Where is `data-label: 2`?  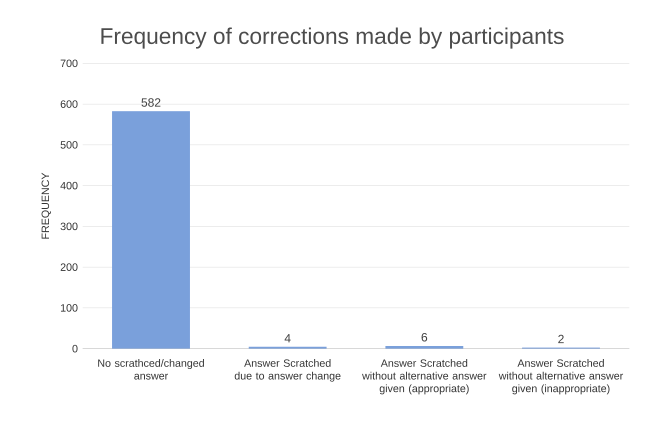
data-label: 2 is located at coordinates (561, 339).